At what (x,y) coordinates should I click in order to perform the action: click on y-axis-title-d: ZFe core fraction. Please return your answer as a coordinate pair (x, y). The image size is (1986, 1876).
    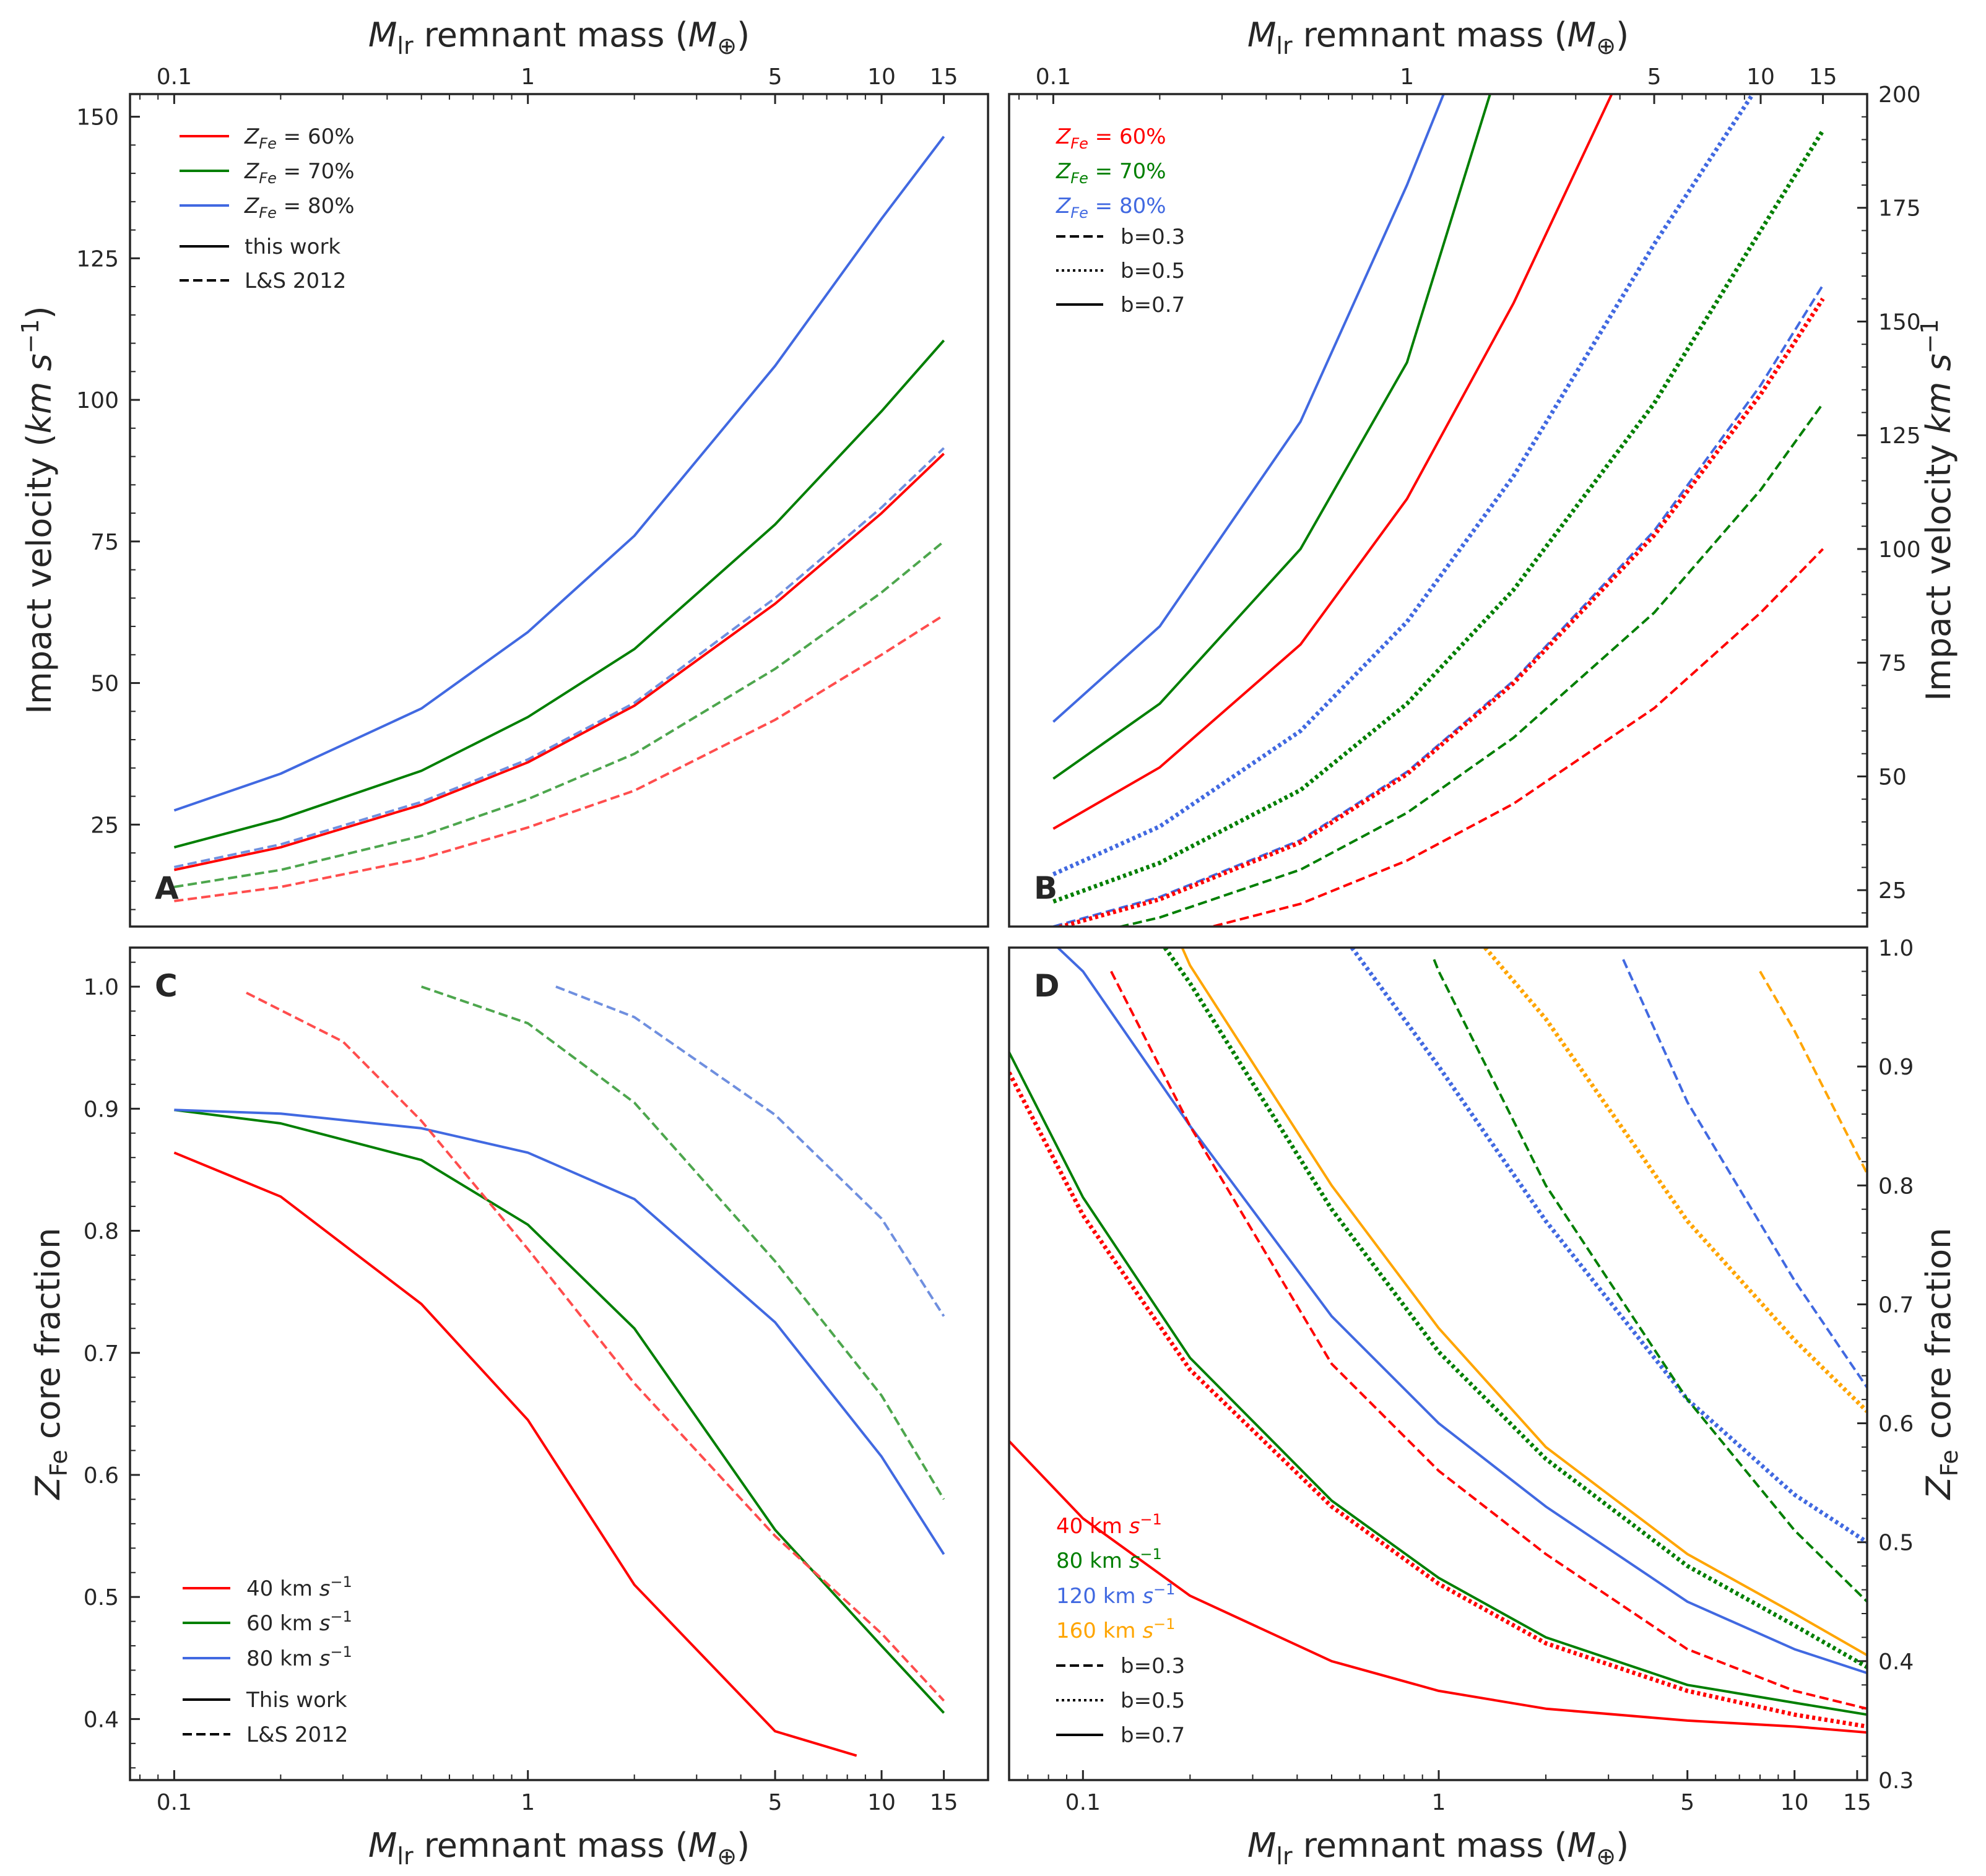
    Looking at the image, I should click on (1941, 1365).